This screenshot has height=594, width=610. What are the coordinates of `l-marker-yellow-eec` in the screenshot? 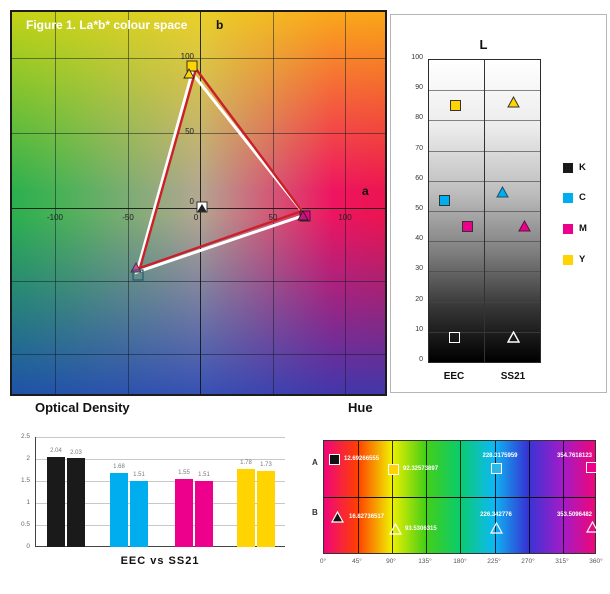 It's located at (455, 105).